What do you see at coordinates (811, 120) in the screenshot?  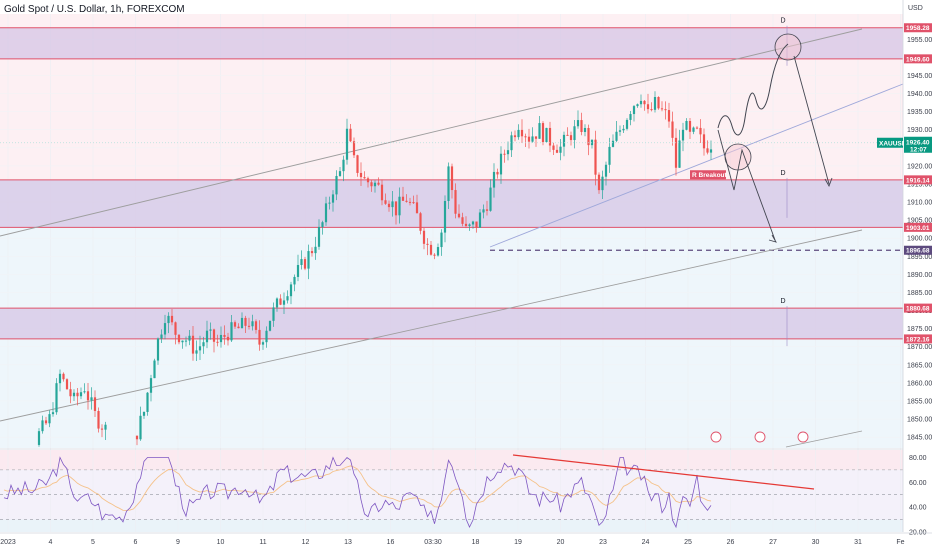 I see `projection-path-drop` at bounding box center [811, 120].